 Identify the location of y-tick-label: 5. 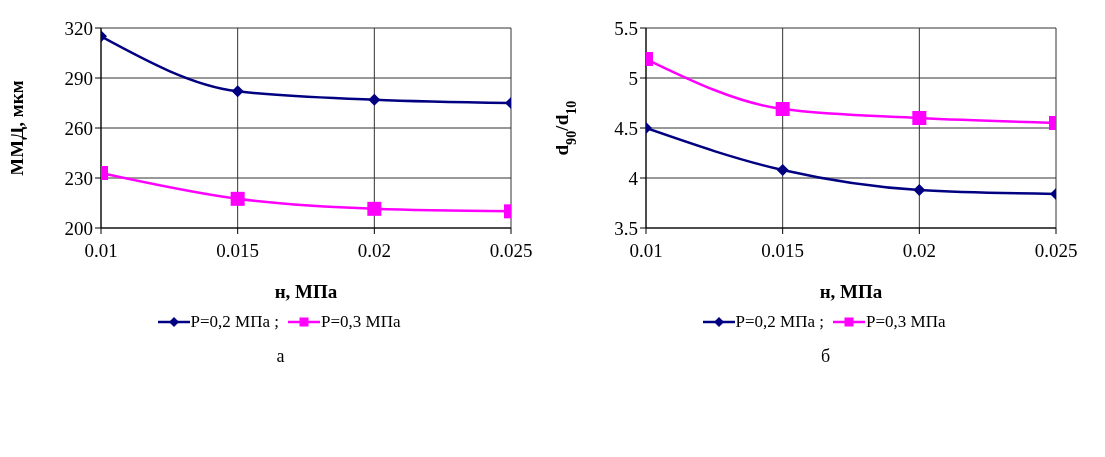
(633, 78).